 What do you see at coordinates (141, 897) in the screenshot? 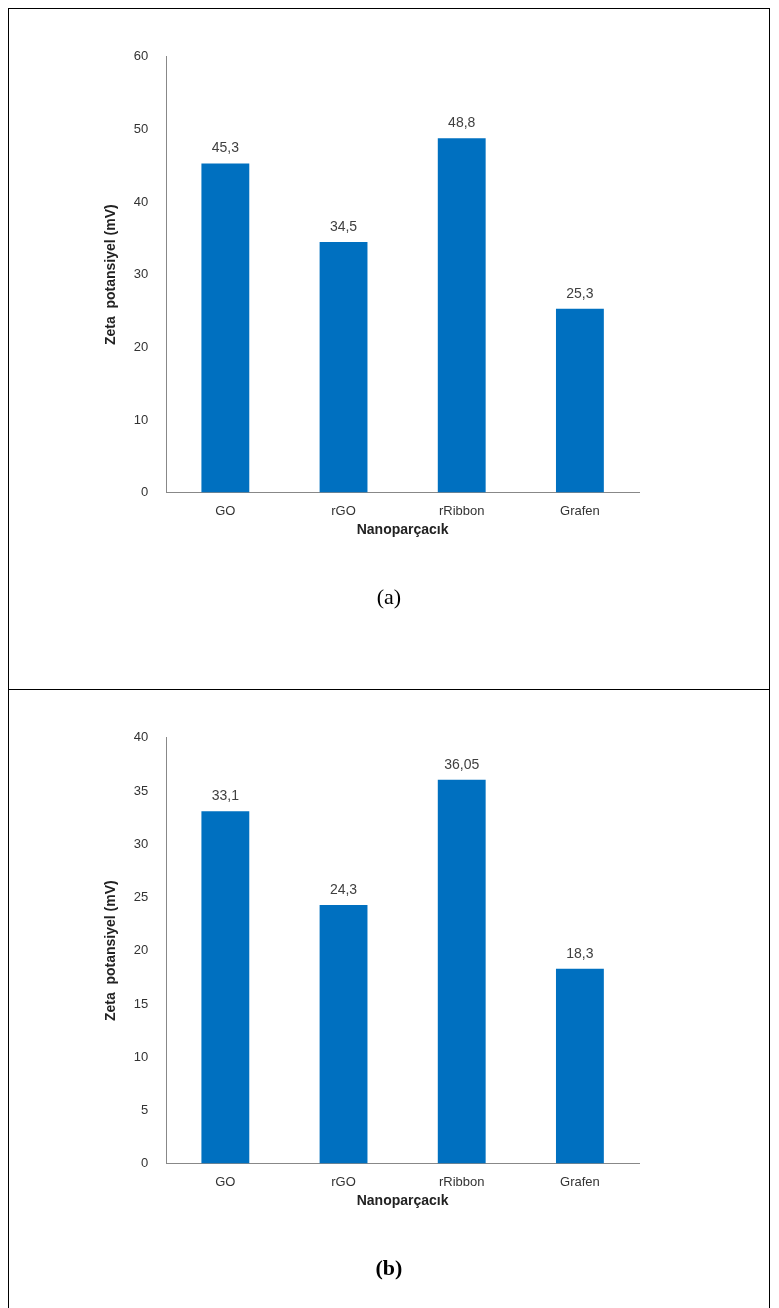
I see `y-tick-label: 25` at bounding box center [141, 897].